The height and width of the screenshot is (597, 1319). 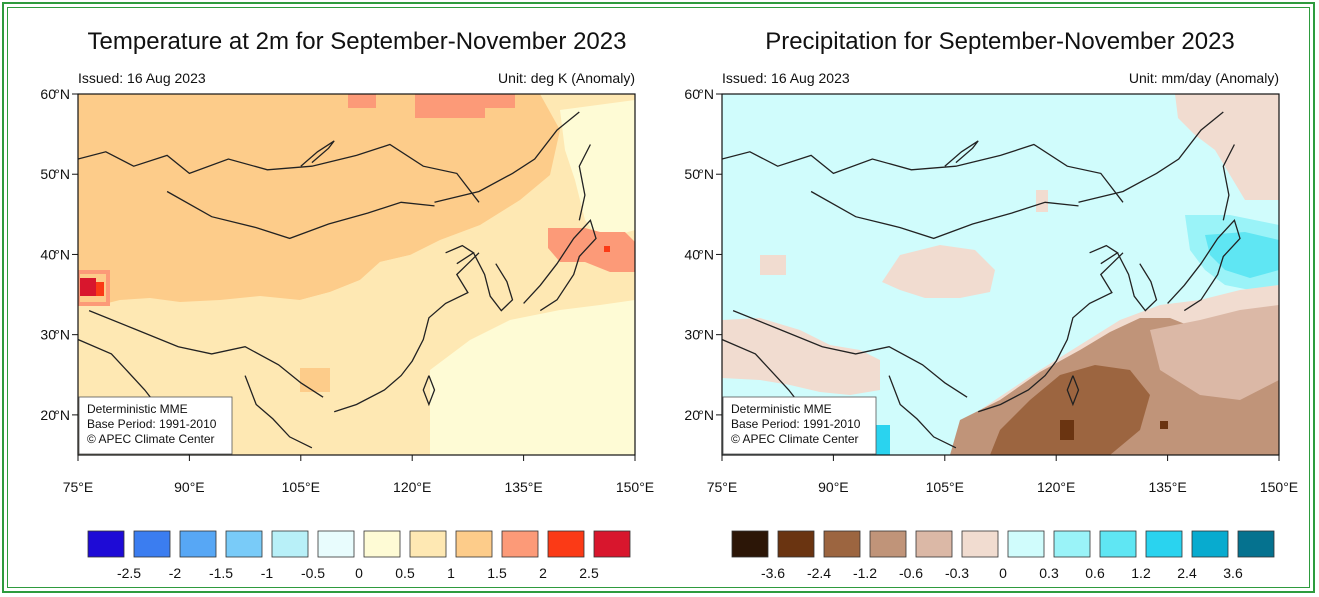 I want to click on colorbar-label: -0.6, so click(x=911, y=573).